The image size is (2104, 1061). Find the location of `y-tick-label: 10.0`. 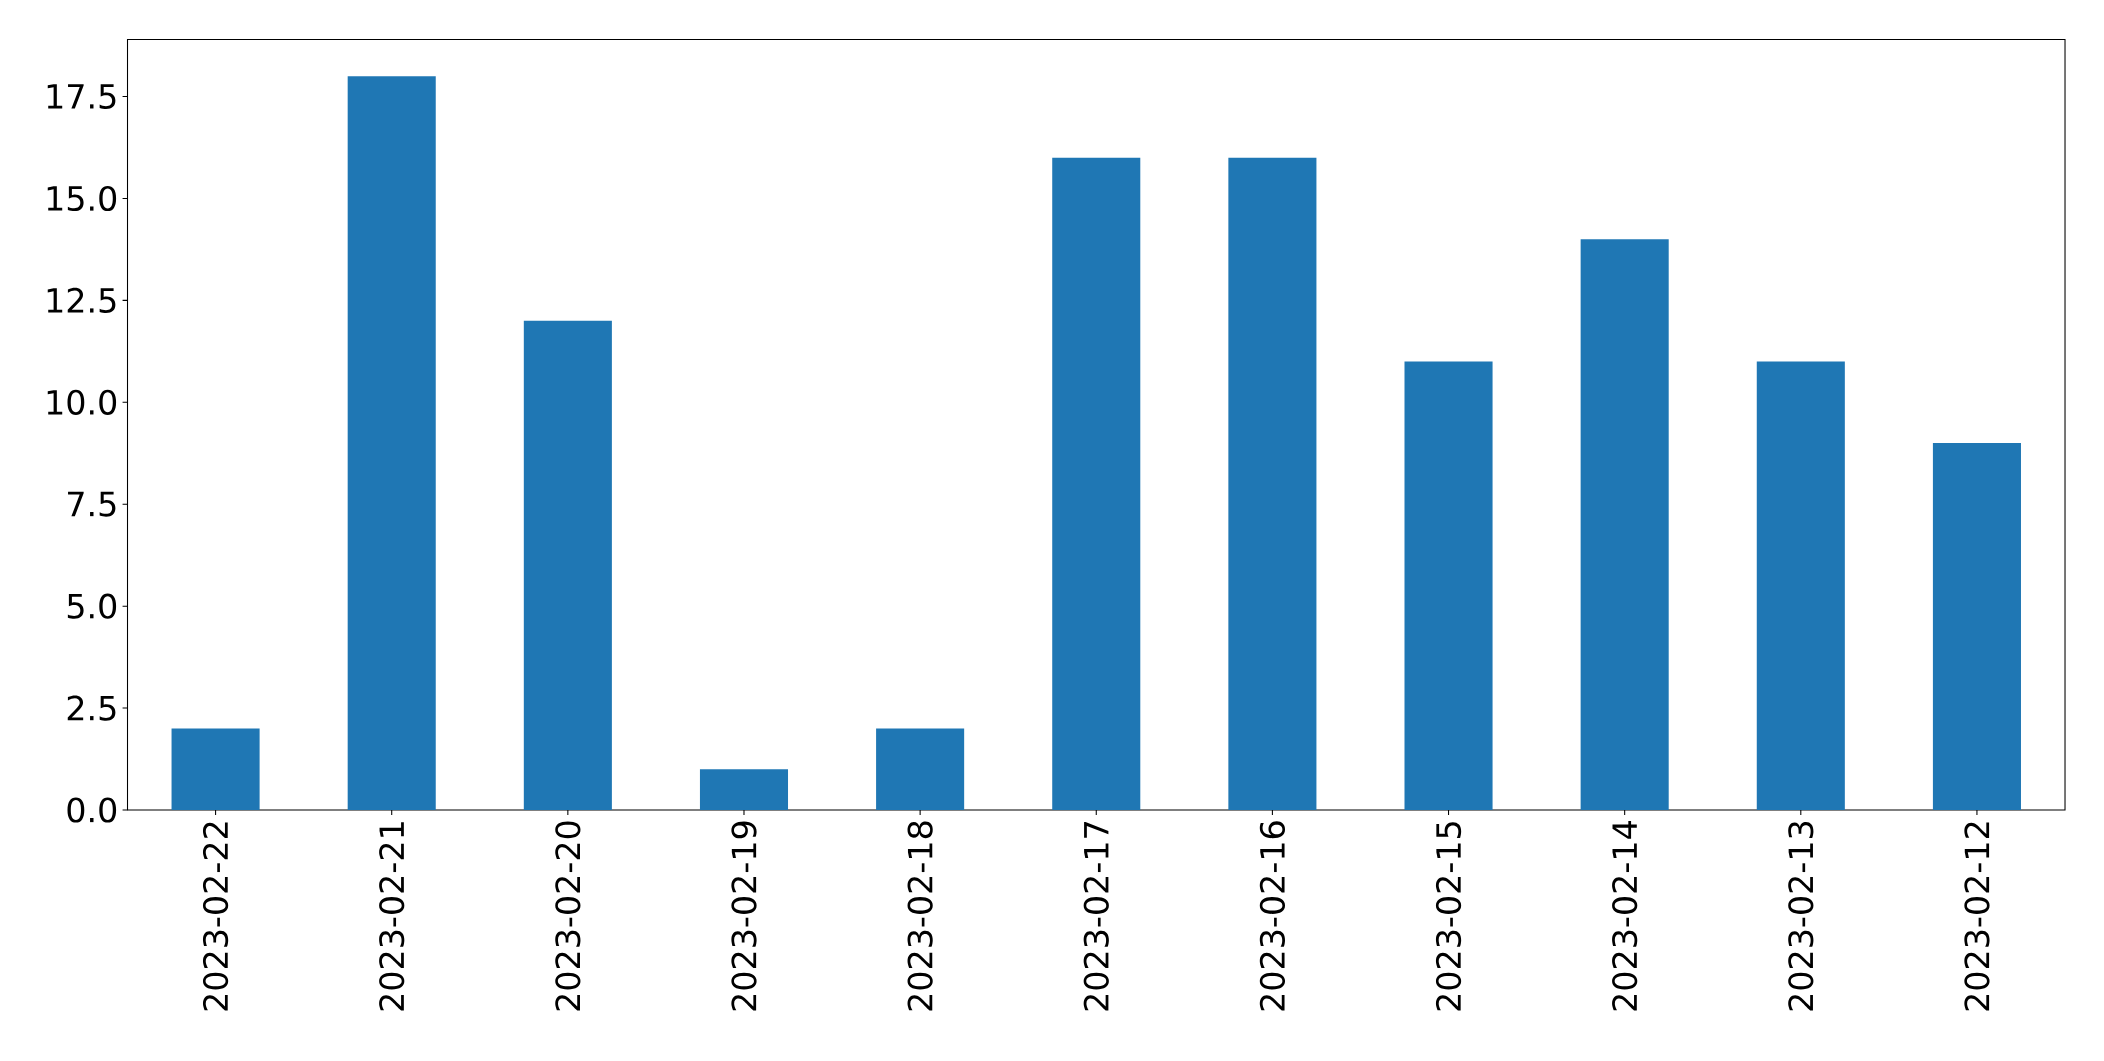

y-tick-label: 10.0 is located at coordinates (82, 402).